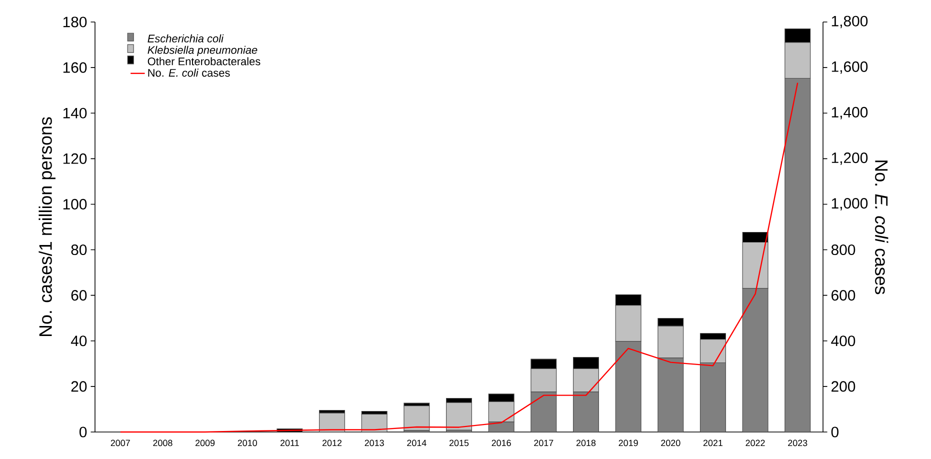 Image resolution: width=931 pixels, height=459 pixels. Describe the element at coordinates (374, 443) in the screenshot. I see `x-tick-label: 2013` at that location.